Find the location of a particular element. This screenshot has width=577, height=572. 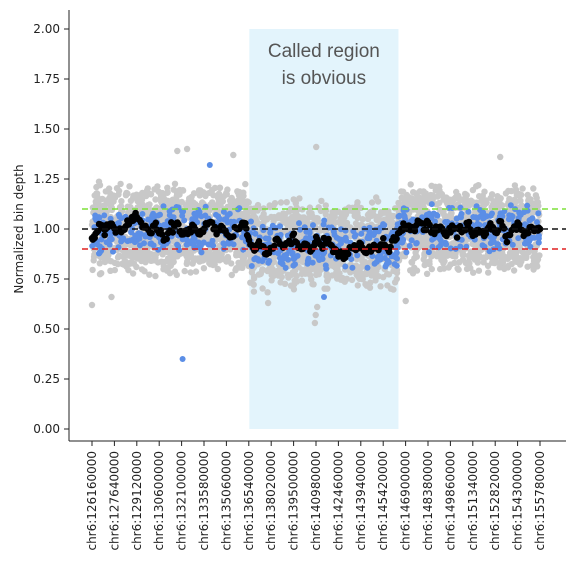

x-tick-label: chr6:152820000 is located at coordinates (495, 501).